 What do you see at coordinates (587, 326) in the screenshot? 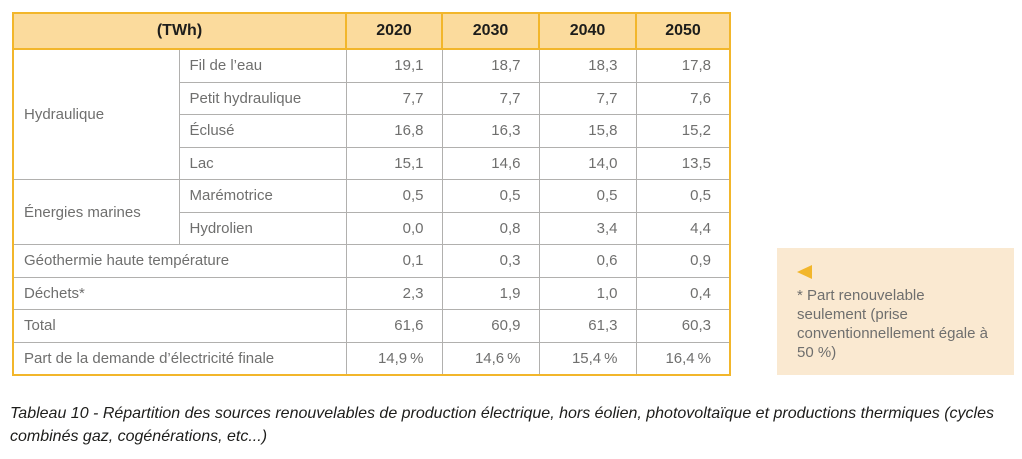
I see `cell-value: 61,3` at bounding box center [587, 326].